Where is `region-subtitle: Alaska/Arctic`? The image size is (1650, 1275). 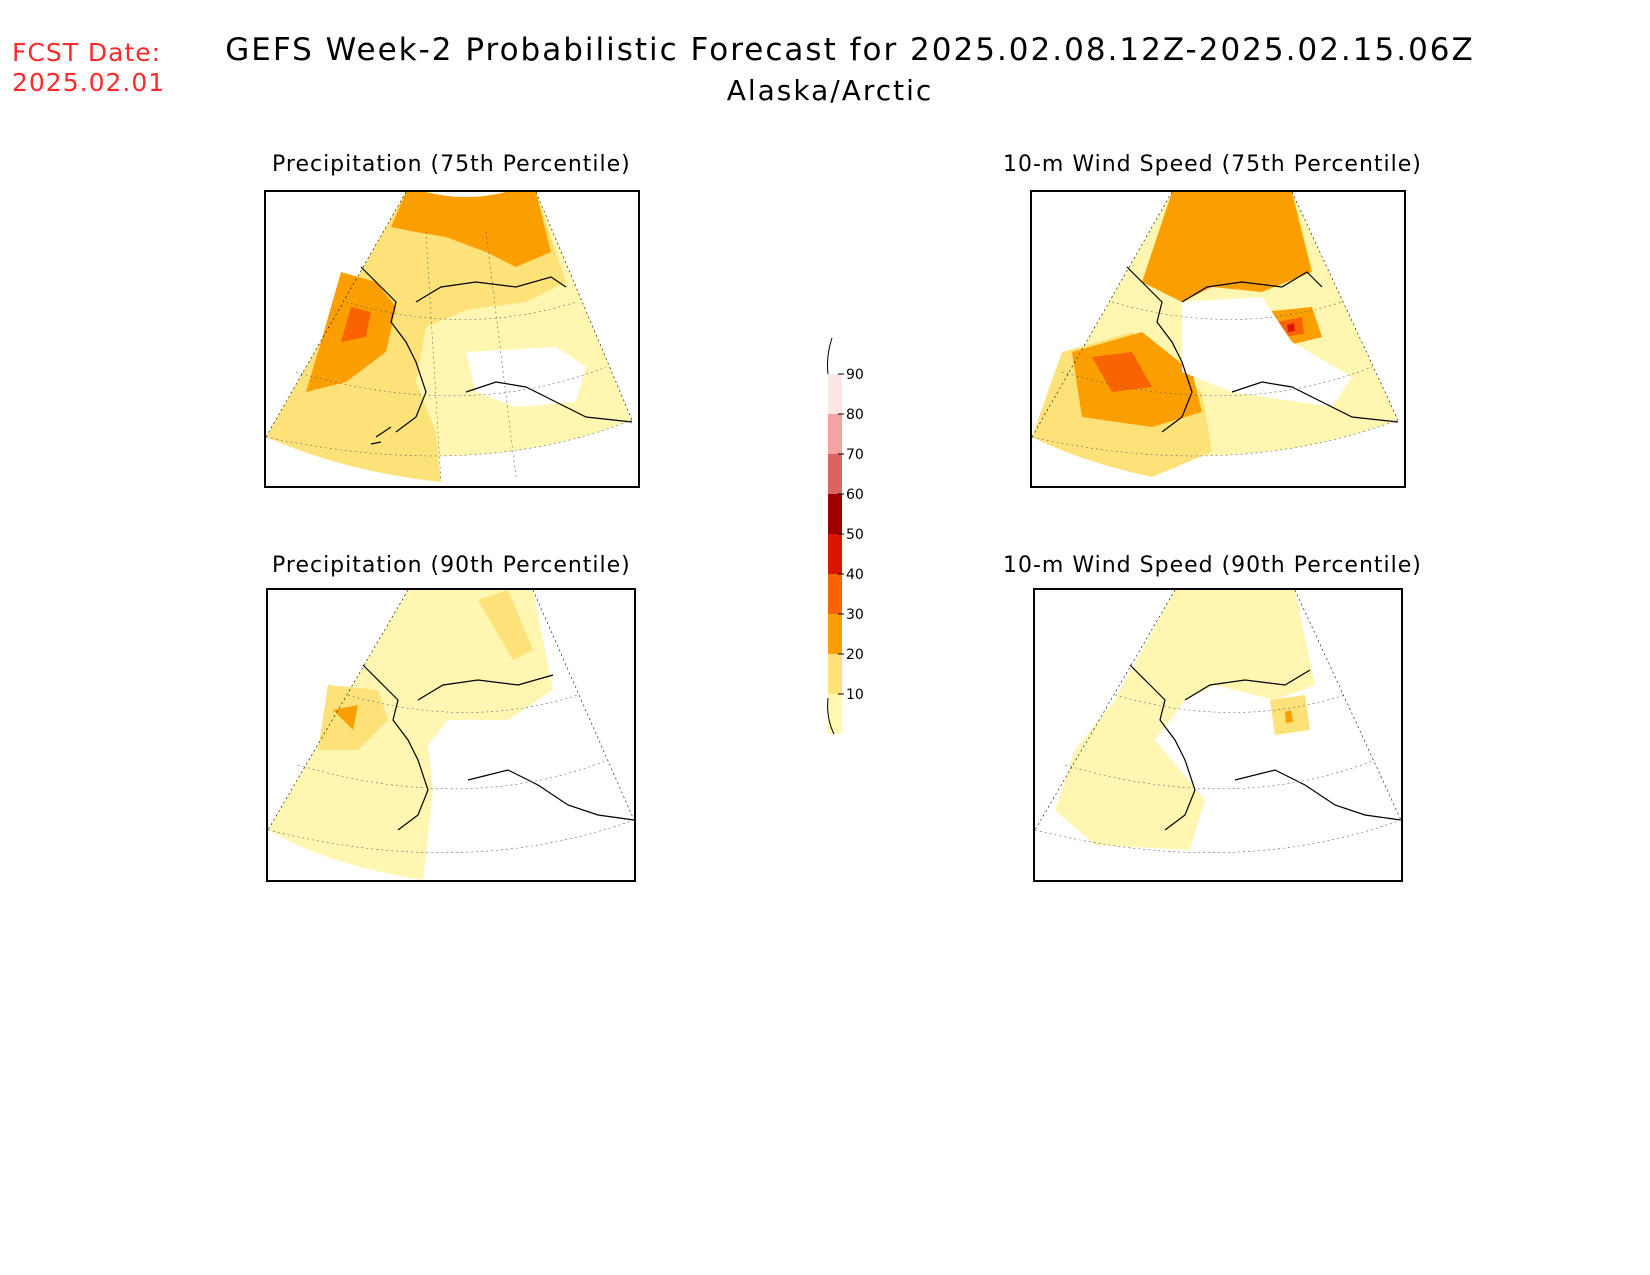 region-subtitle: Alaska/Arctic is located at coordinates (830, 90).